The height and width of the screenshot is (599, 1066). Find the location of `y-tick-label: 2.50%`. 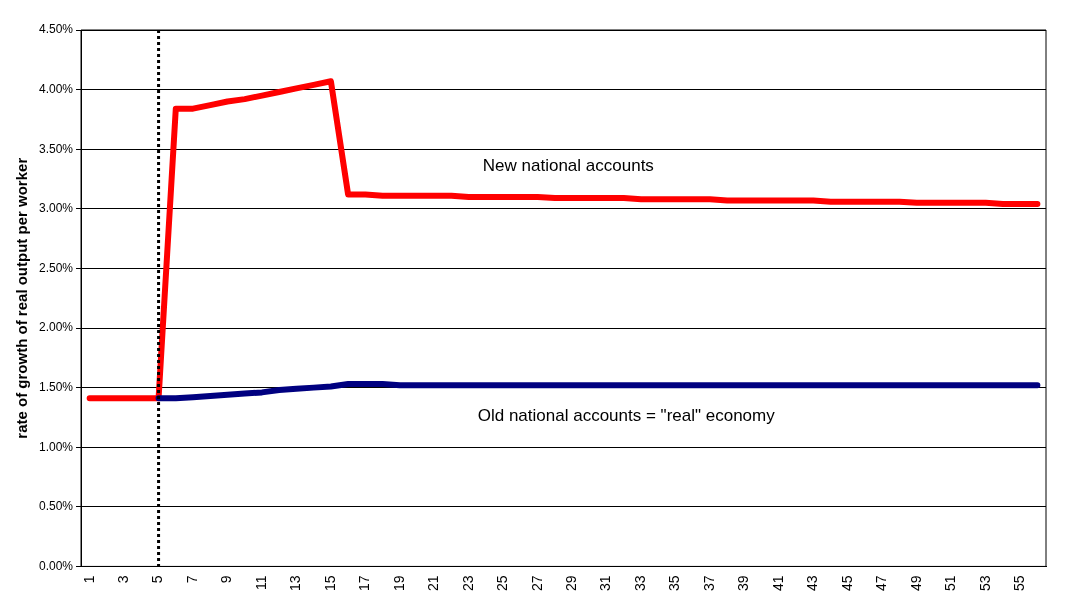

y-tick-label: 2.50% is located at coordinates (56, 267).